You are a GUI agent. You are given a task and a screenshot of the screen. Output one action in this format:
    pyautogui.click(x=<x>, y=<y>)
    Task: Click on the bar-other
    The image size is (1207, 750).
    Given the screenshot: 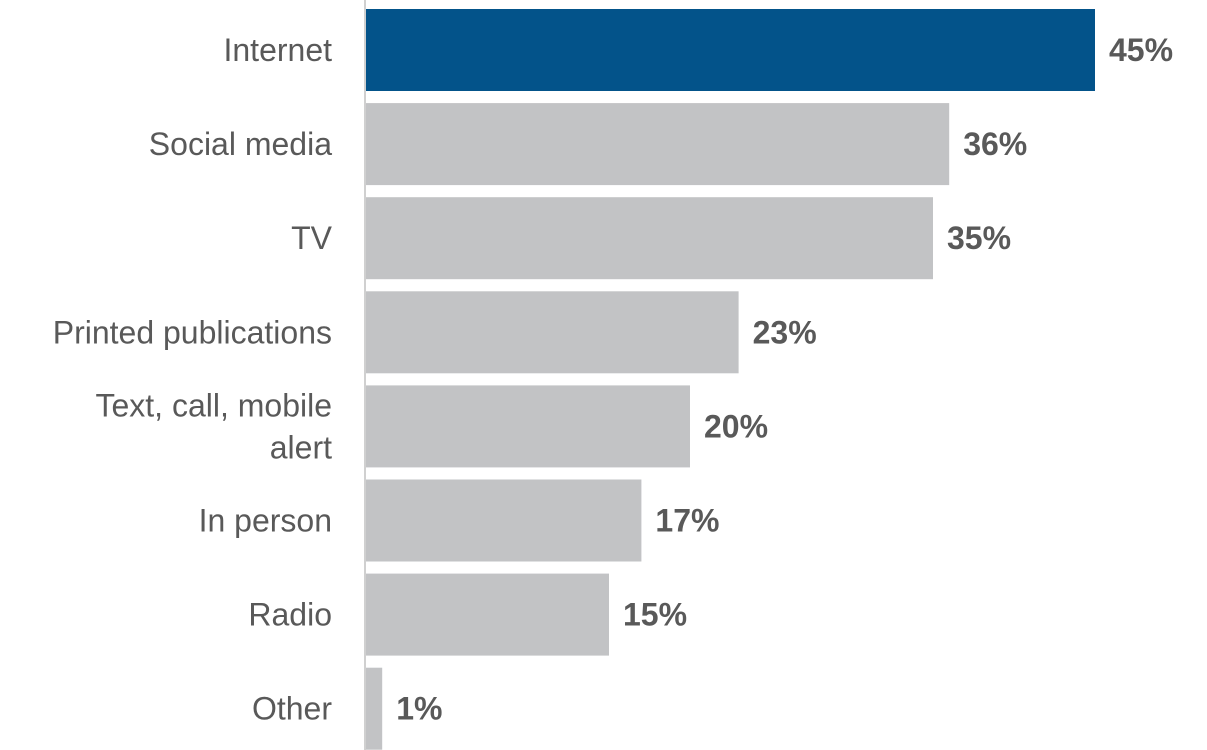 What is the action you would take?
    pyautogui.click(x=374, y=708)
    